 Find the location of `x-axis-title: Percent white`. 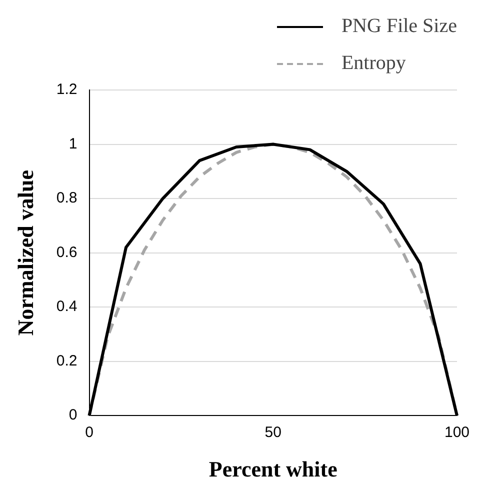

x-axis-title: Percent white is located at coordinates (273, 469).